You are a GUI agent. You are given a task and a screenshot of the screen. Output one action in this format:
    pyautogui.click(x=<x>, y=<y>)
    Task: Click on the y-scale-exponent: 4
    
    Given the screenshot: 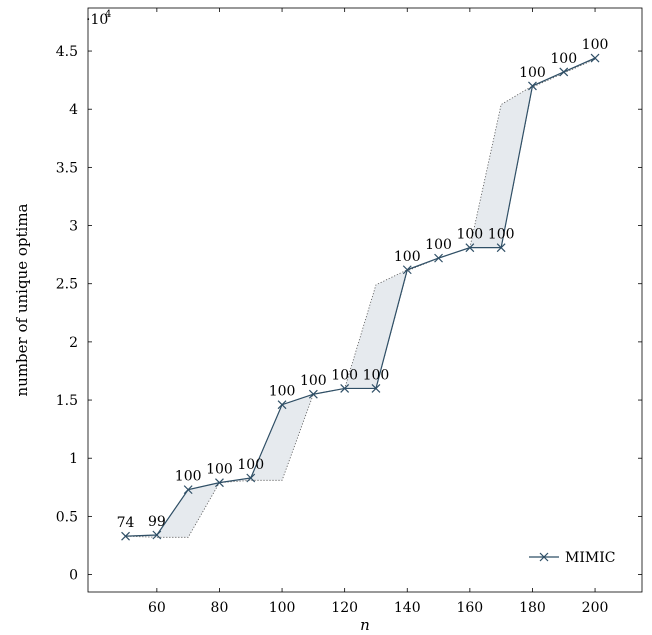 What is the action you would take?
    pyautogui.click(x=108, y=14)
    